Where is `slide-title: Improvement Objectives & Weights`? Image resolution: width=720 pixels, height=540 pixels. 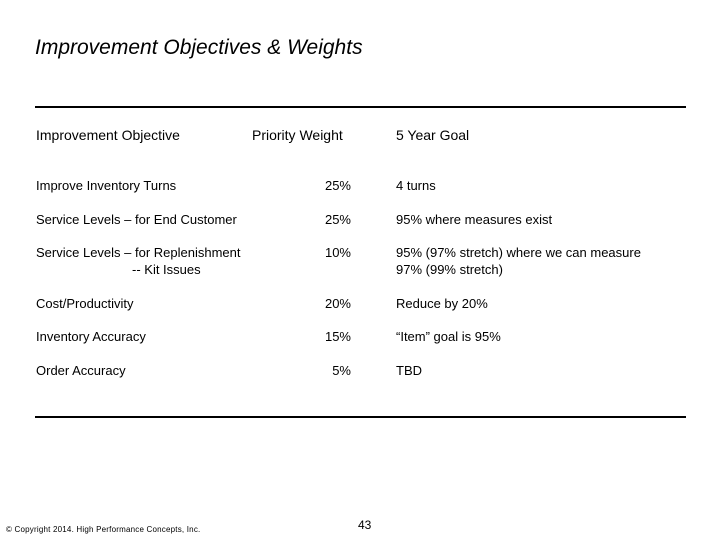 slide-title: Improvement Objectives & Weights is located at coordinates (199, 47).